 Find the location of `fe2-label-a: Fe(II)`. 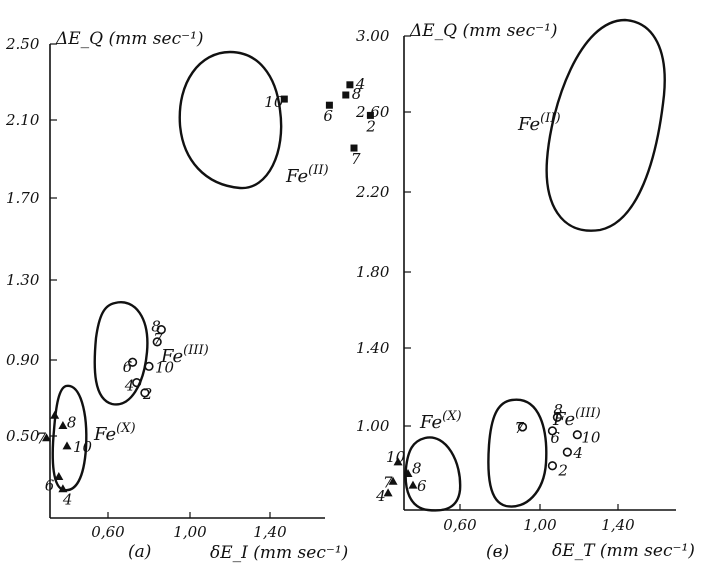

fe2-label-a: Fe(II) is located at coordinates (307, 175).